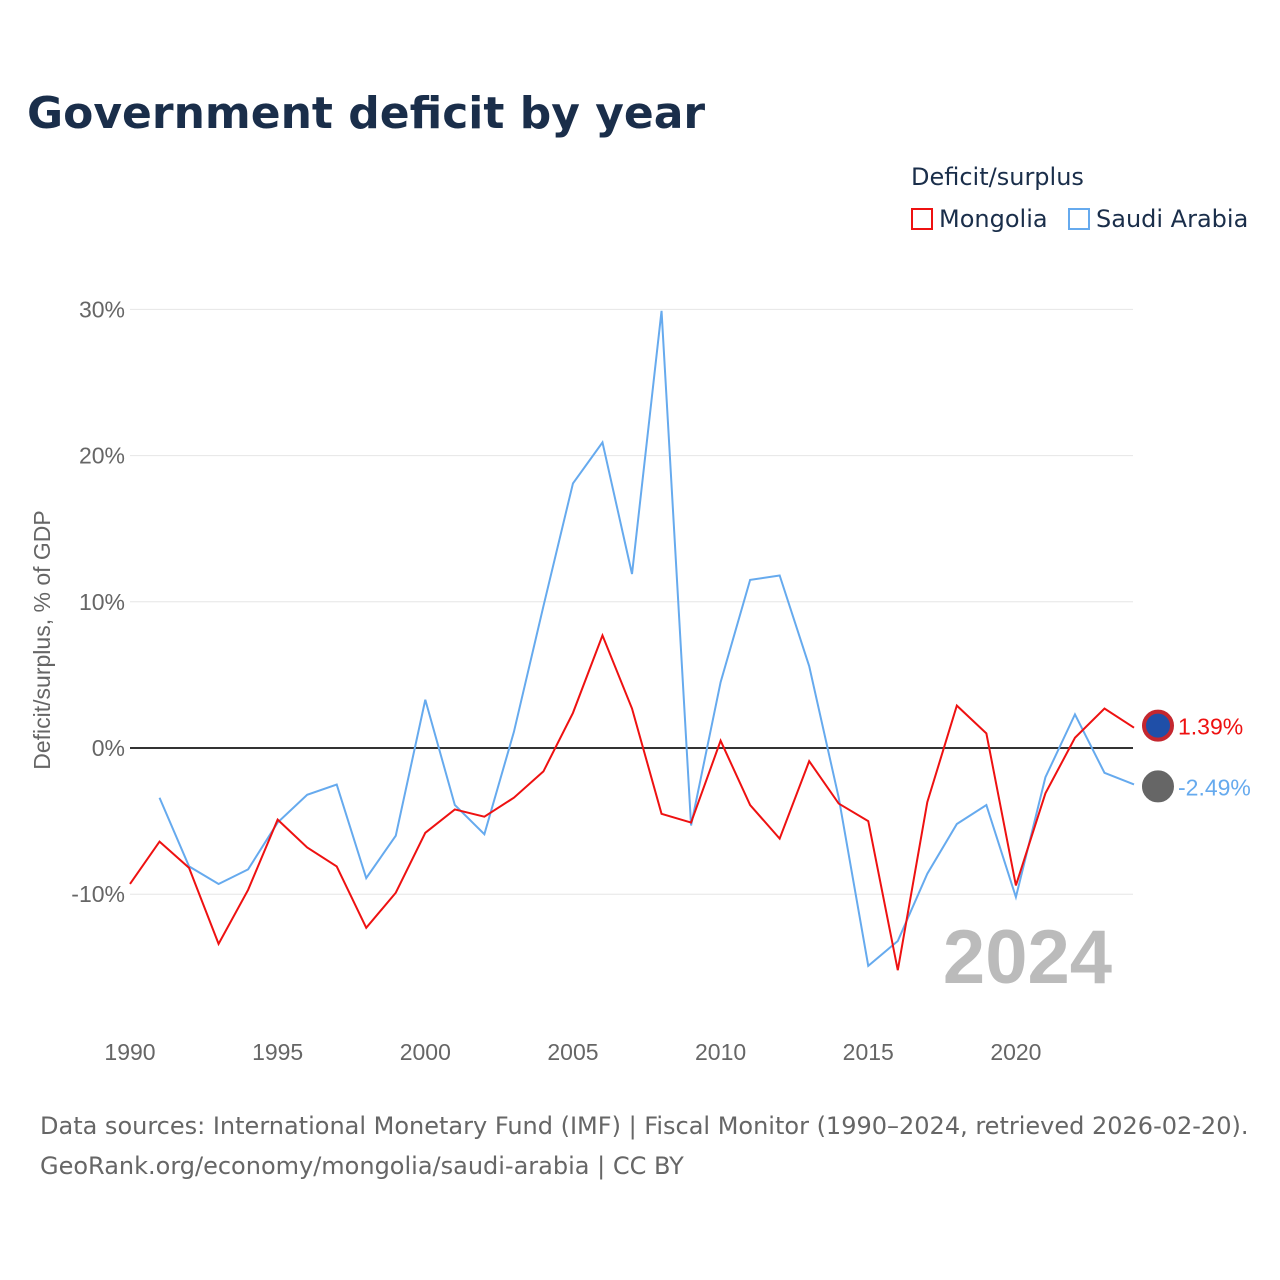 The height and width of the screenshot is (1280, 1280). I want to click on y-tick-label: -10%, so click(98, 894).